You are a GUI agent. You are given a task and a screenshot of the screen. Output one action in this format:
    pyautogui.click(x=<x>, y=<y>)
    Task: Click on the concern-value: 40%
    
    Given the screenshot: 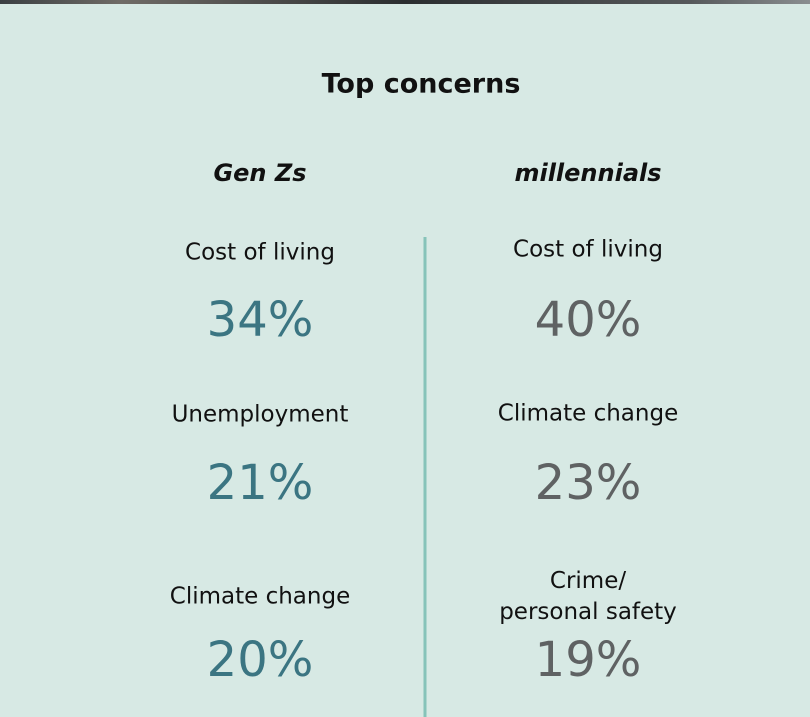 What is the action you would take?
    pyautogui.click(x=588, y=320)
    